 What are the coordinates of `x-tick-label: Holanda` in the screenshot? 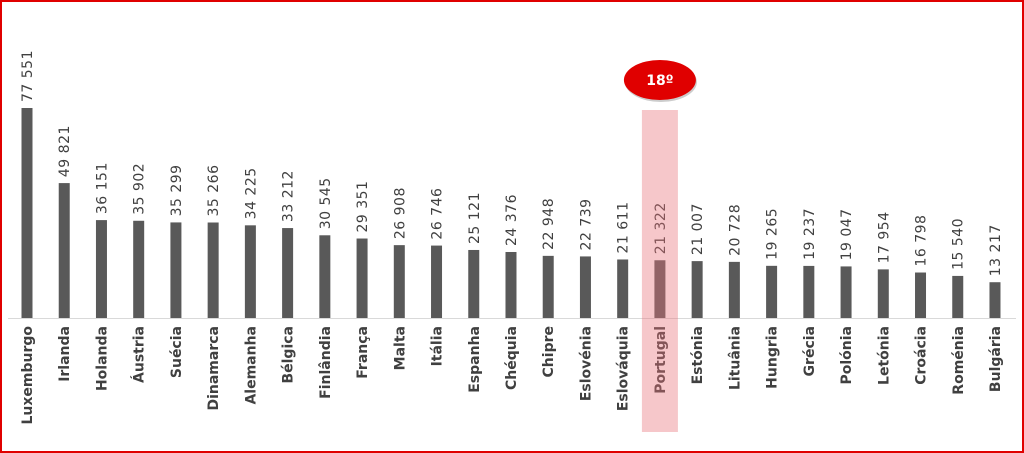 It's located at (102, 358).